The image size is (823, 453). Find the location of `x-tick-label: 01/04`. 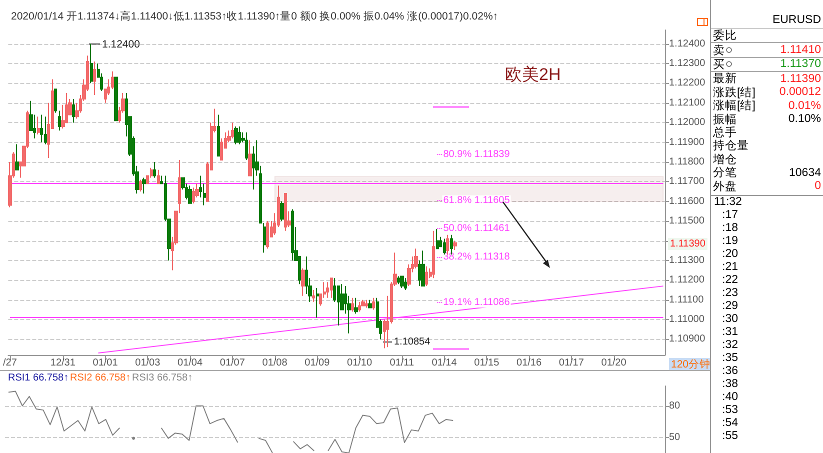

x-tick-label: 01/04 is located at coordinates (190, 363).